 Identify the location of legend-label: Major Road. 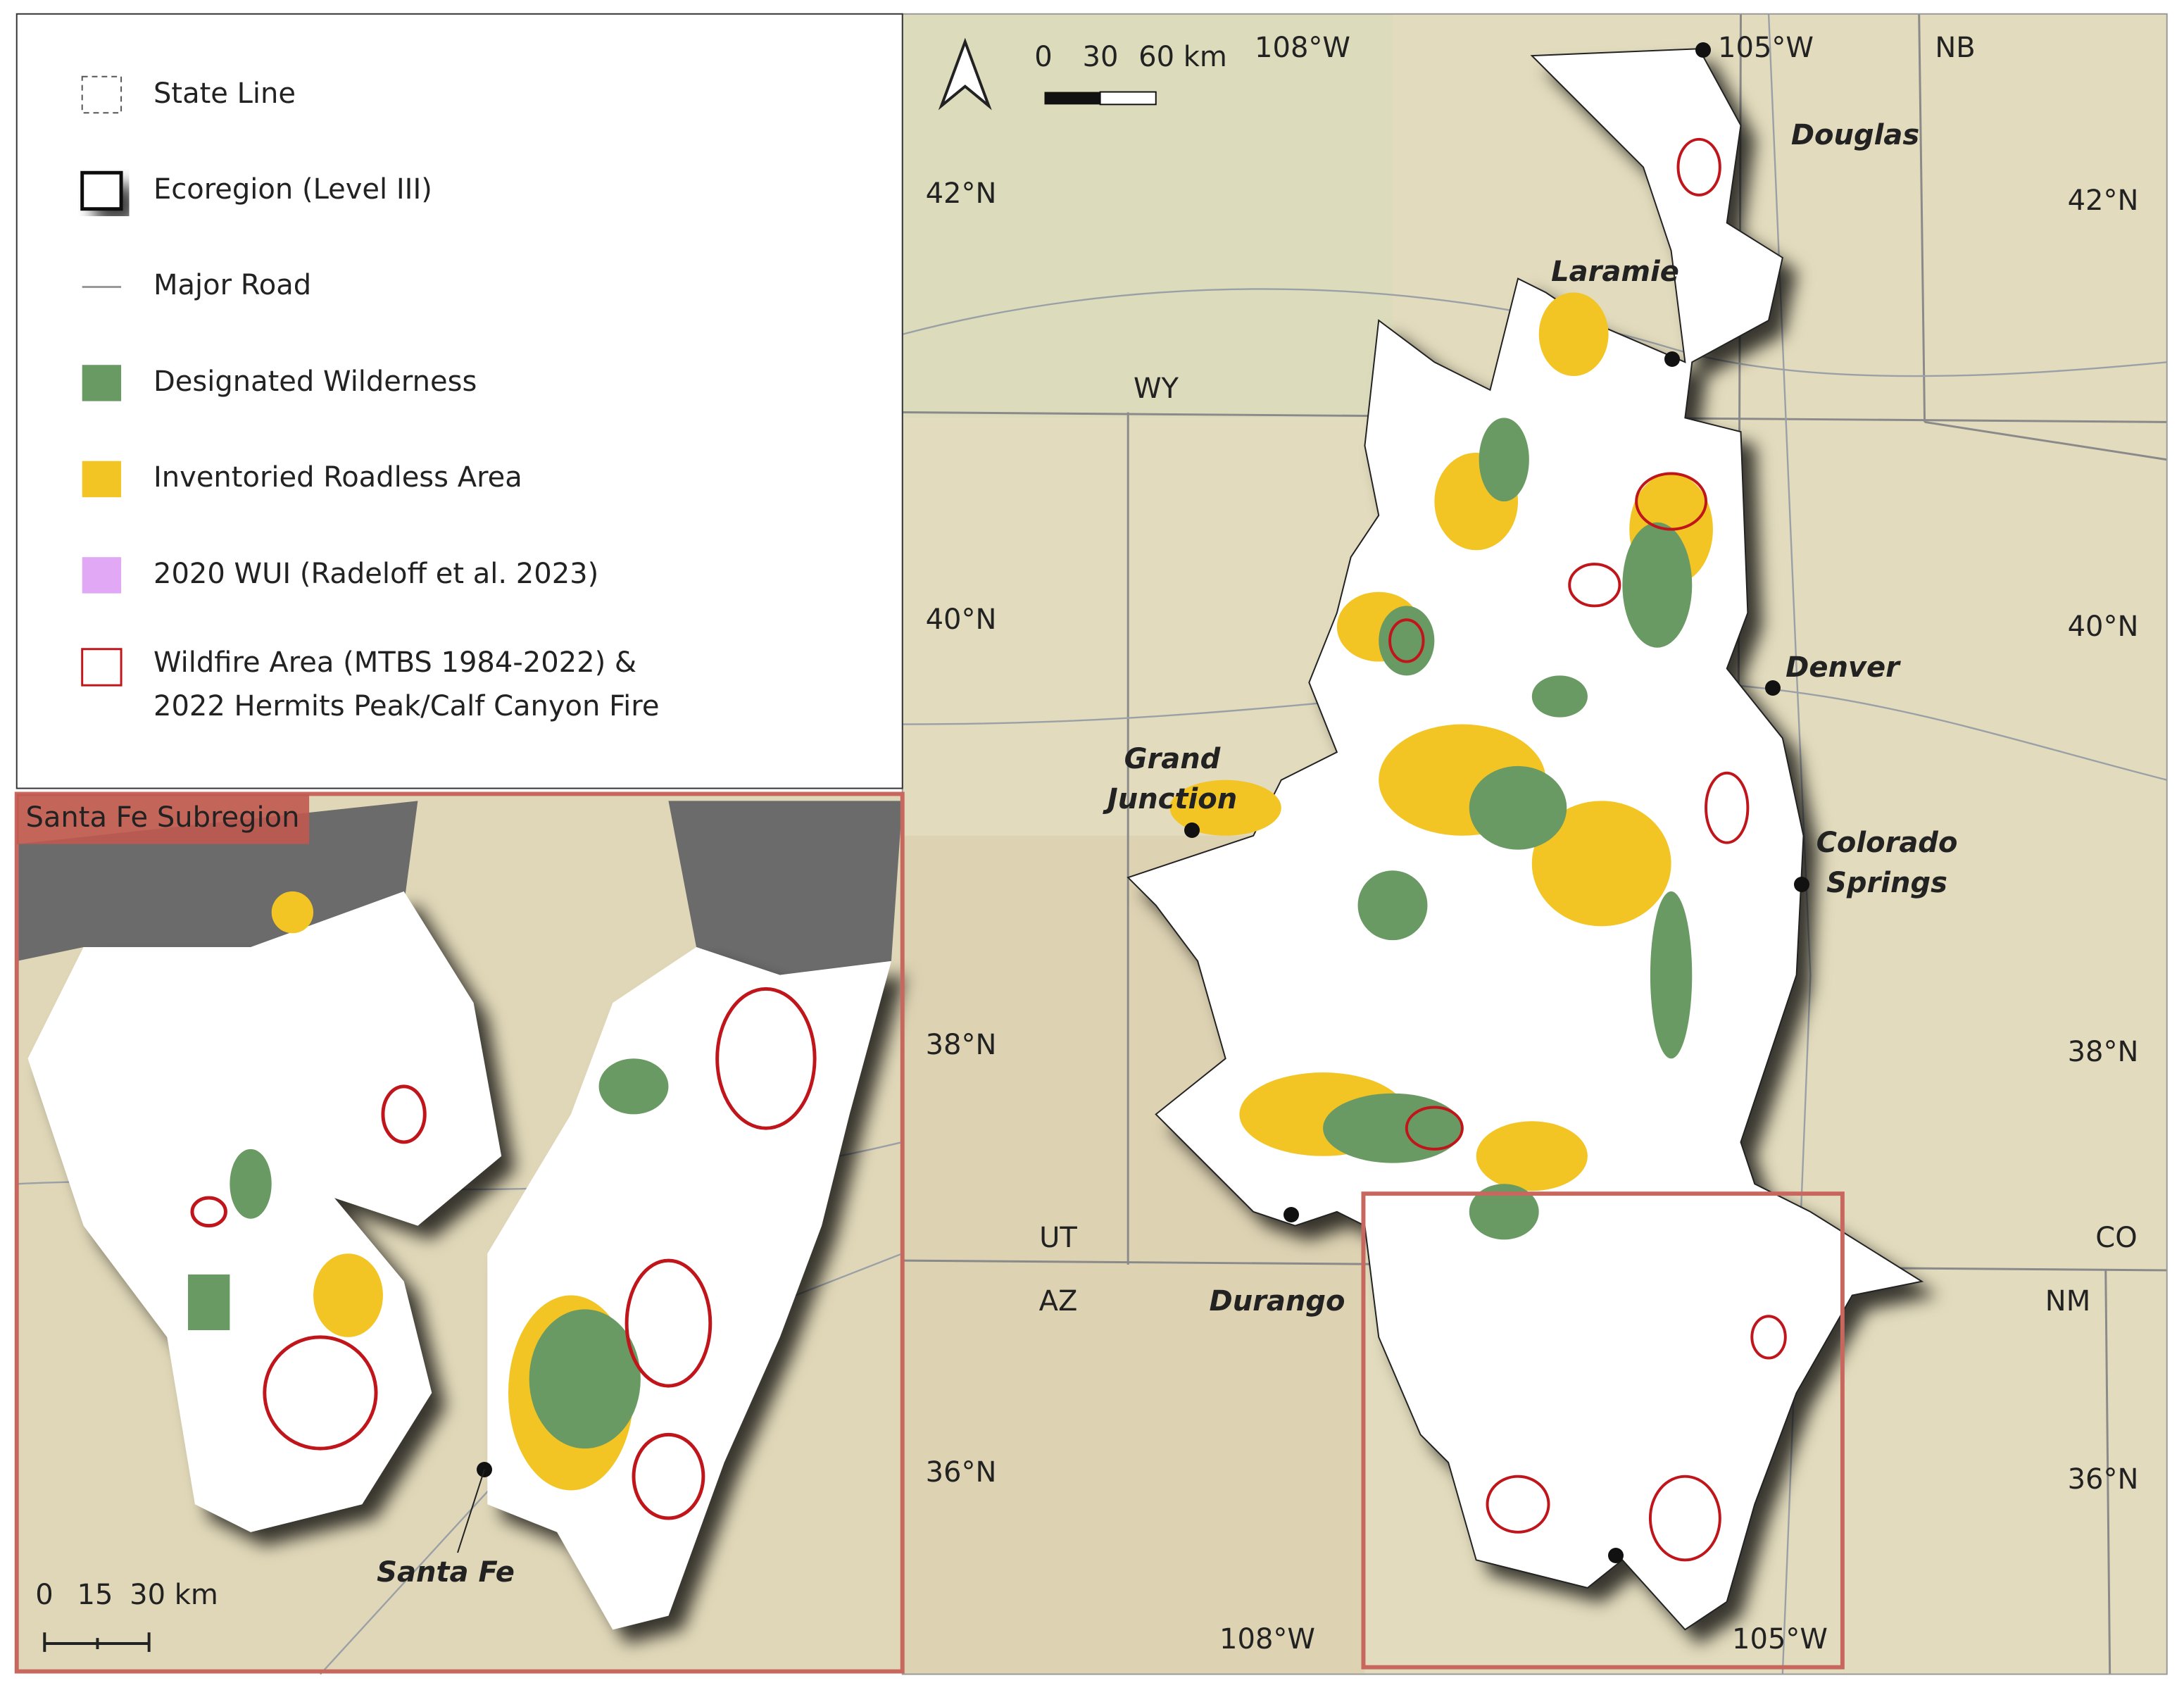
(232, 285).